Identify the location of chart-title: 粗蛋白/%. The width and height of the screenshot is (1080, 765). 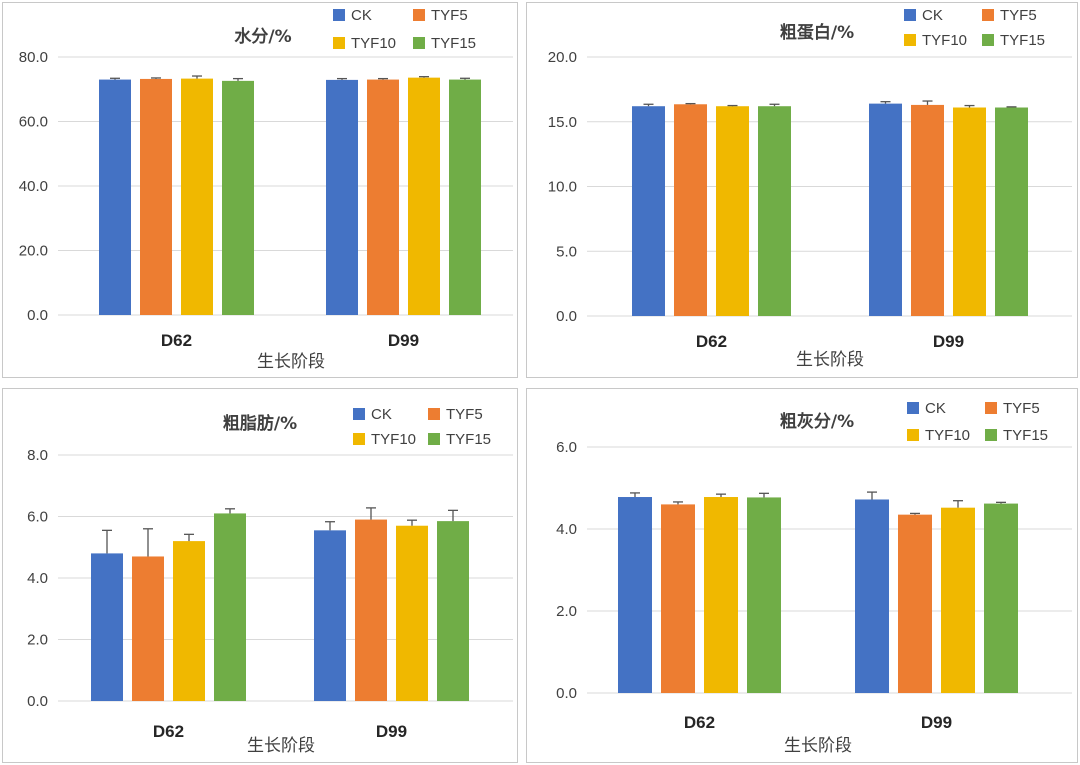
(817, 32).